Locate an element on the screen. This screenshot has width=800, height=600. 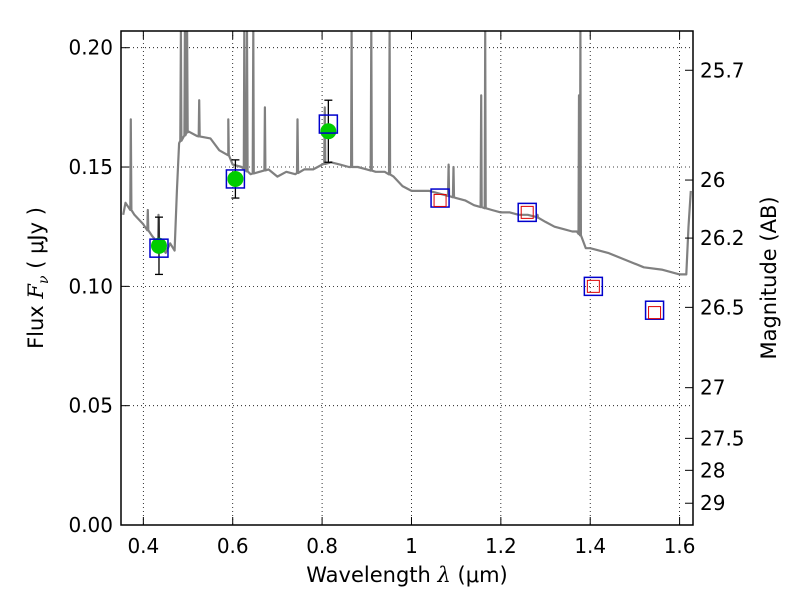
y-tick-label: 0.10 is located at coordinates (90, 286).